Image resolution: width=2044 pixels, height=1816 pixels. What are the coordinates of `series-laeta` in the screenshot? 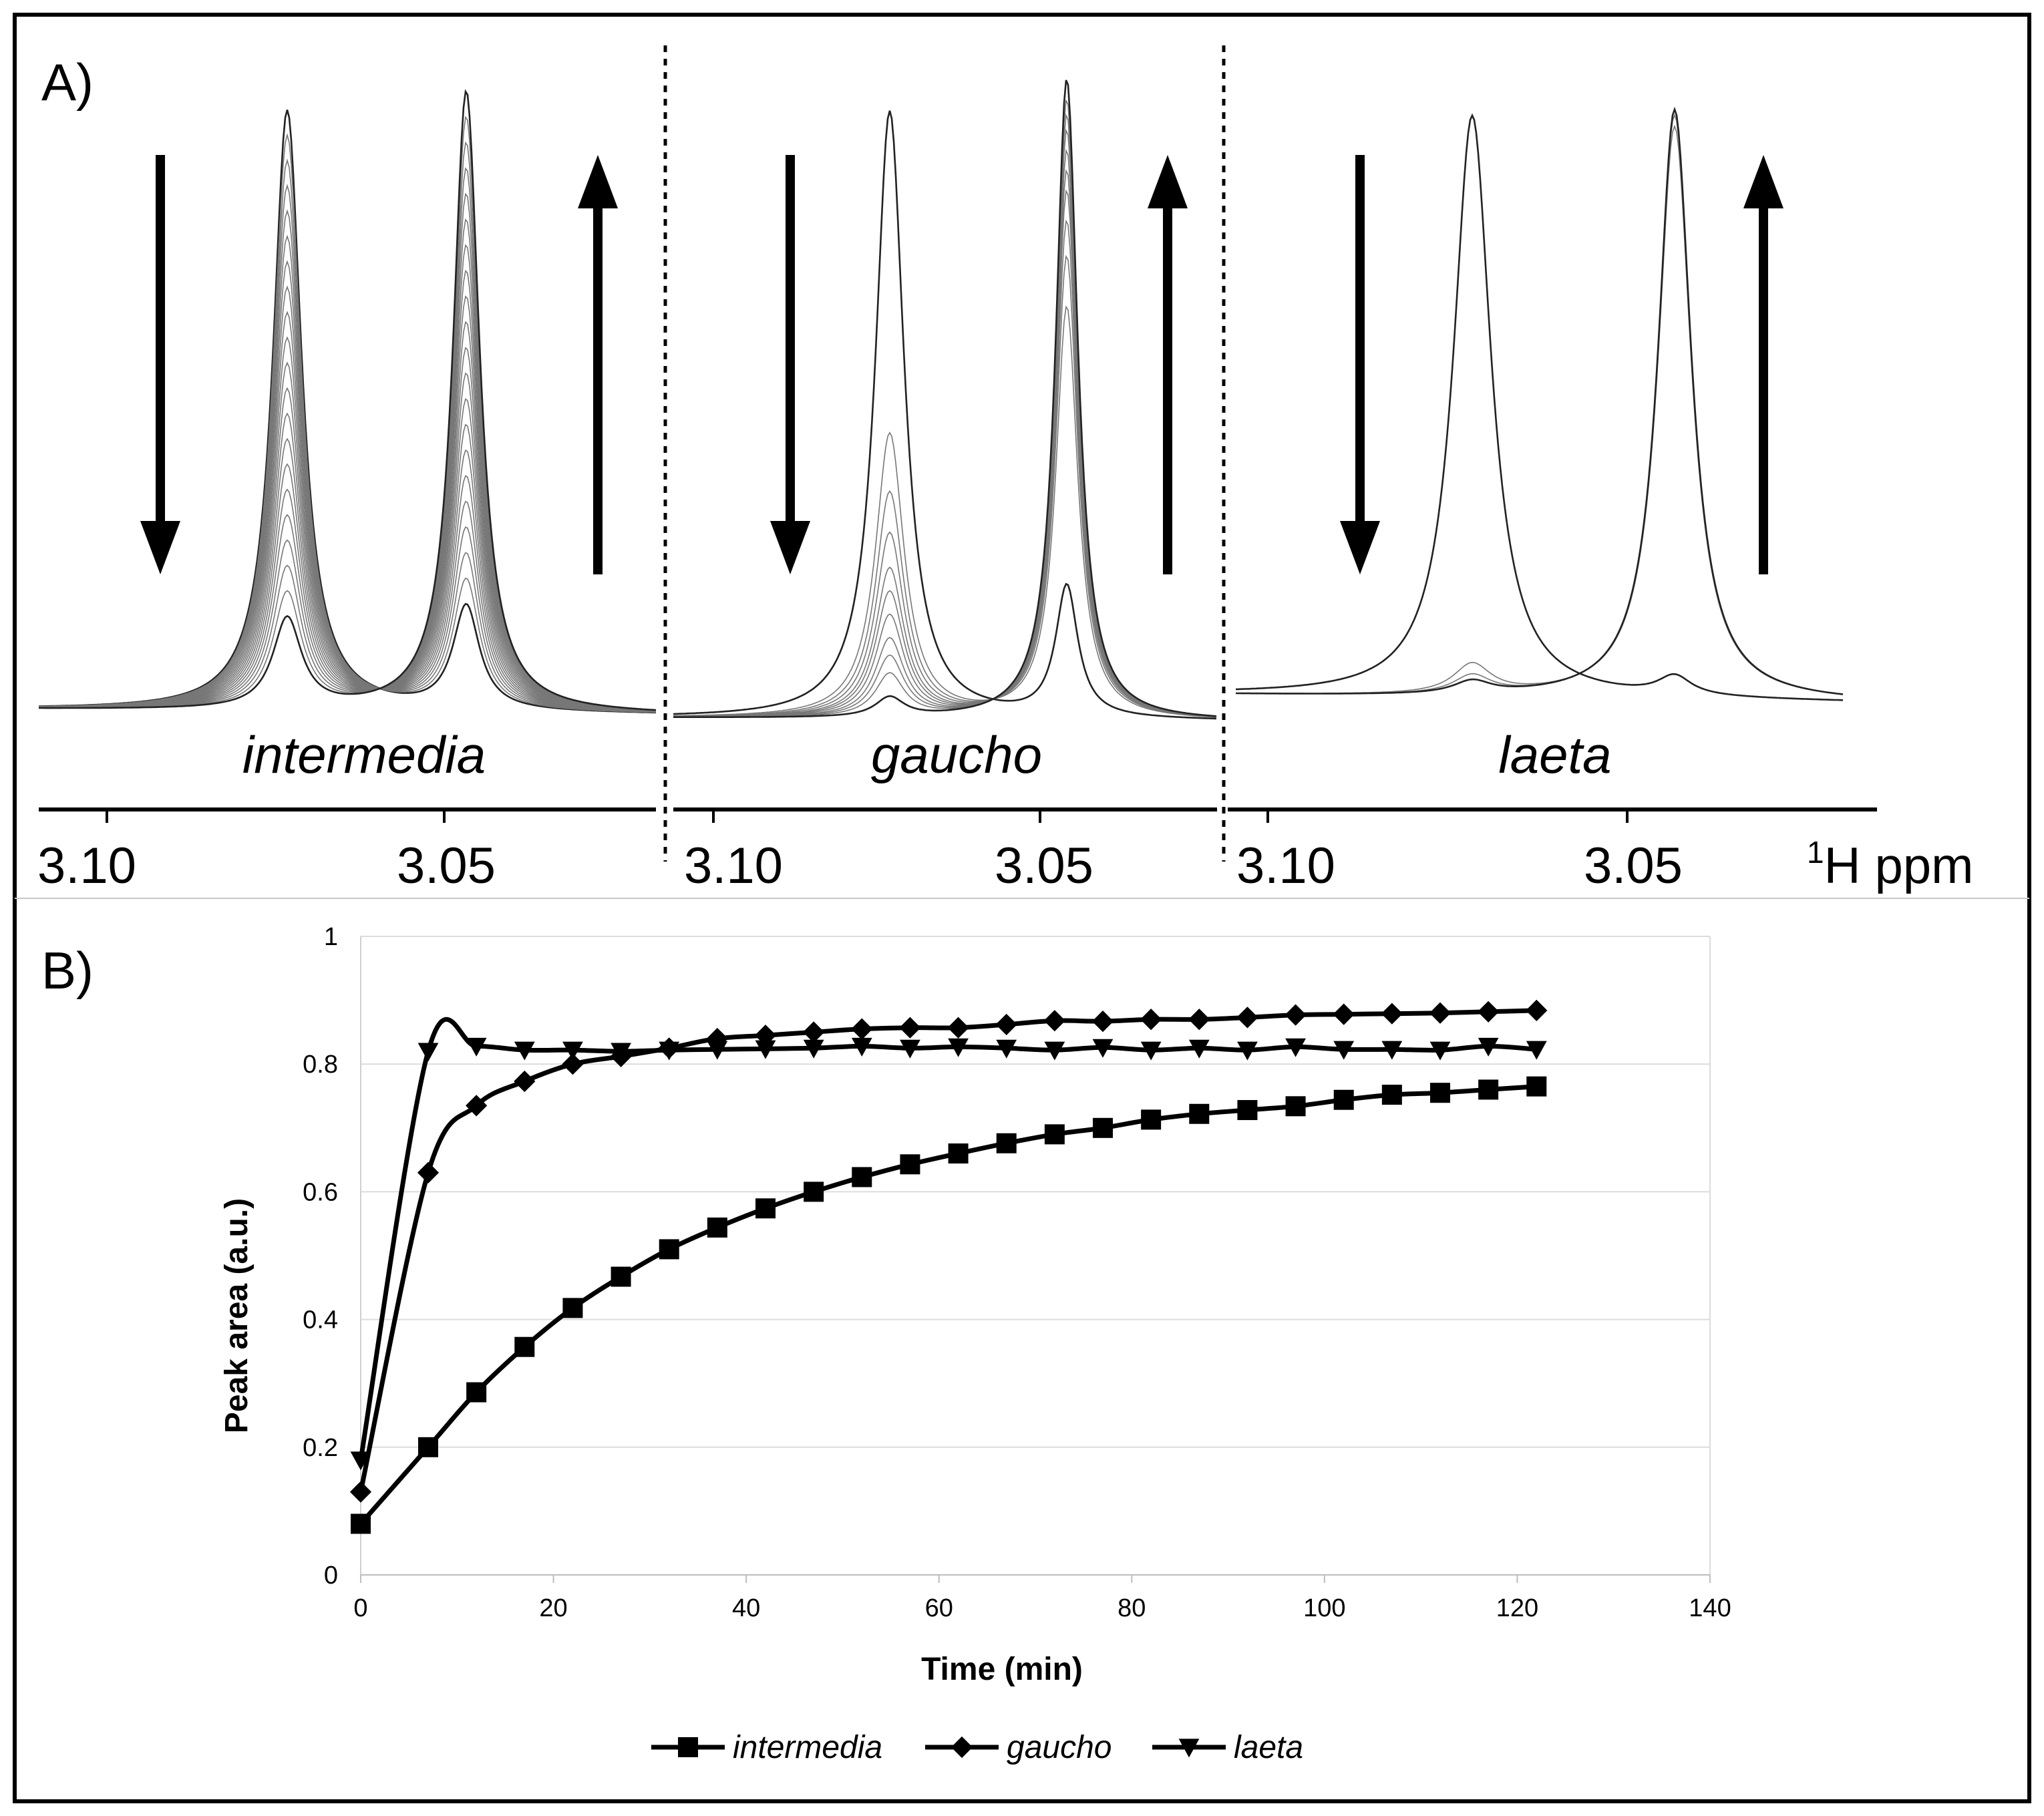 It's located at (948, 1244).